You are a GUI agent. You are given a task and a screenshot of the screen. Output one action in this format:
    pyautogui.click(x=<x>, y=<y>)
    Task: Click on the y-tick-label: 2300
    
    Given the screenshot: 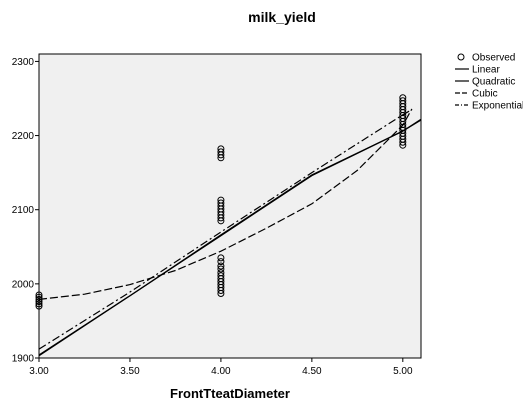 What is the action you would take?
    pyautogui.click(x=23, y=62)
    